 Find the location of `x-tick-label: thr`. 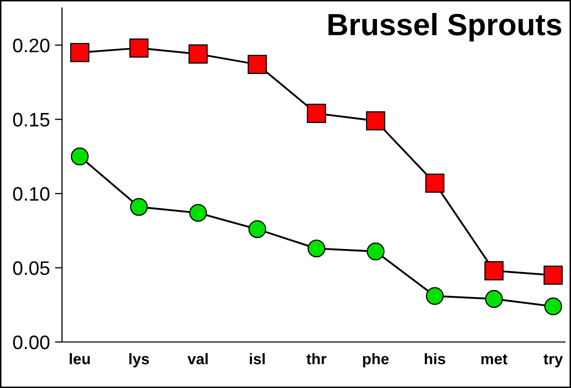

x-tick-label: thr is located at coordinates (316, 358).